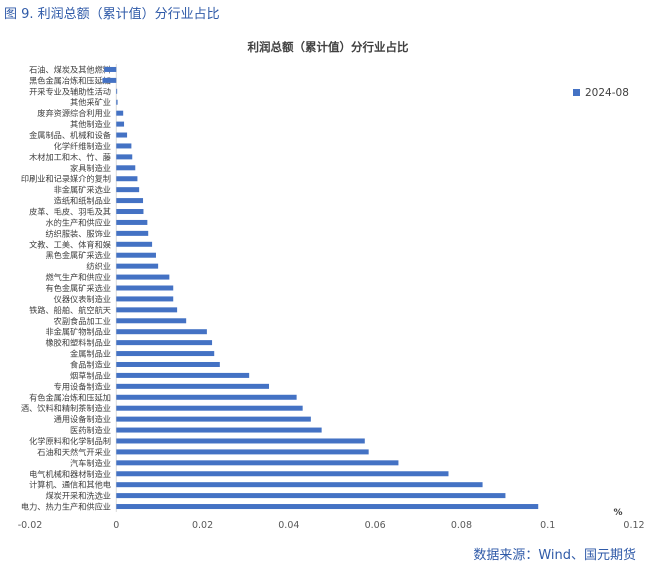  What do you see at coordinates (70, 157) in the screenshot?
I see `category-label: 木材加工和木、竹、藤` at bounding box center [70, 157].